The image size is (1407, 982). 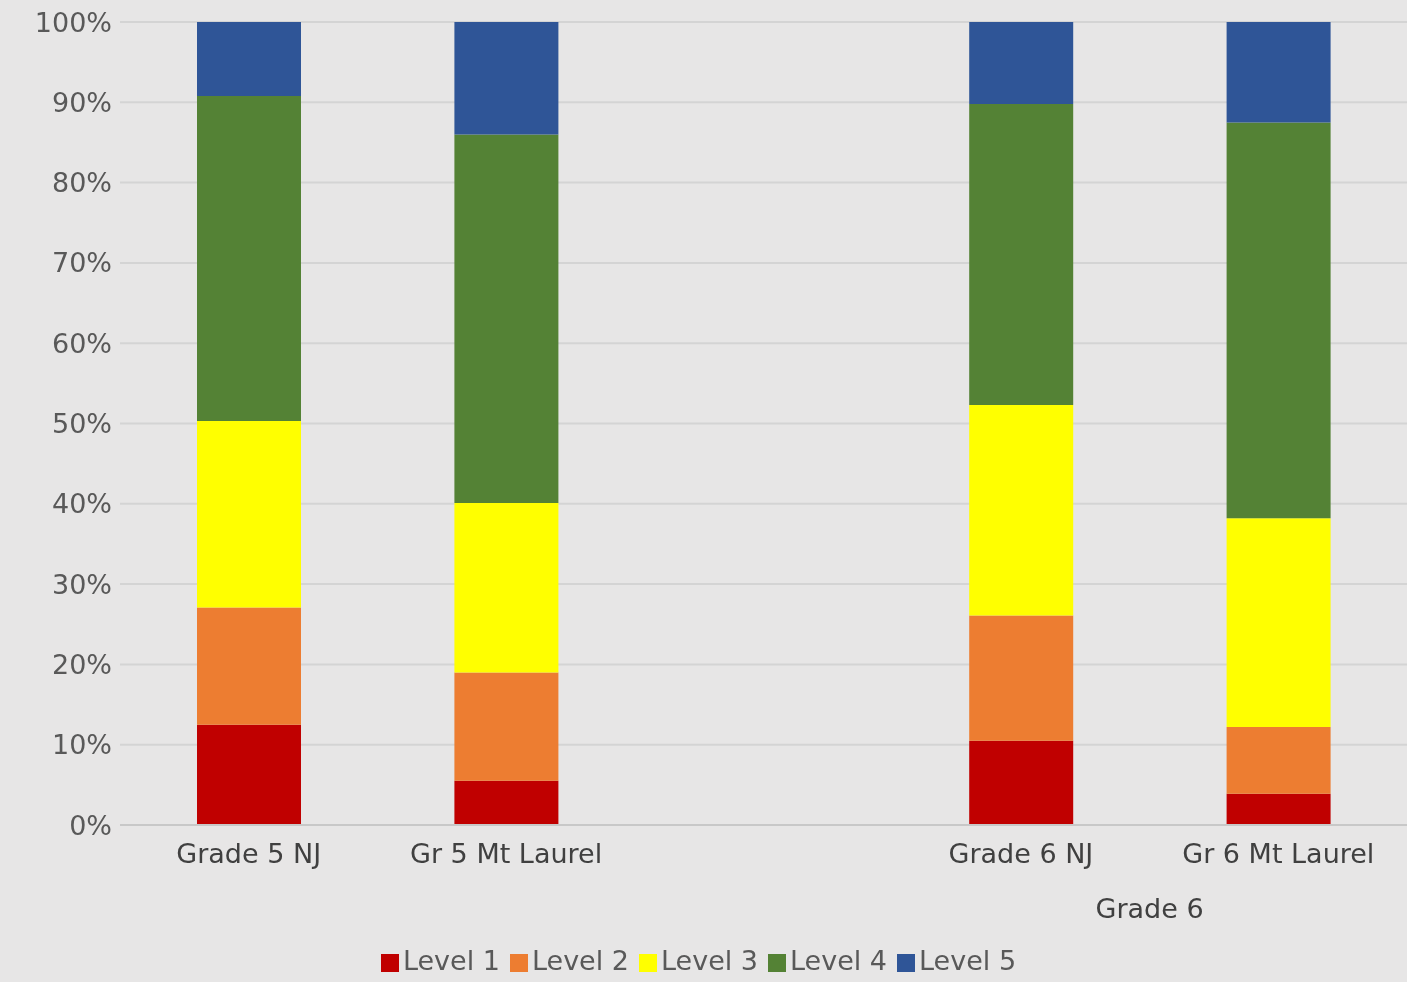 I want to click on y-tick-label: 70%, so click(x=81, y=263).